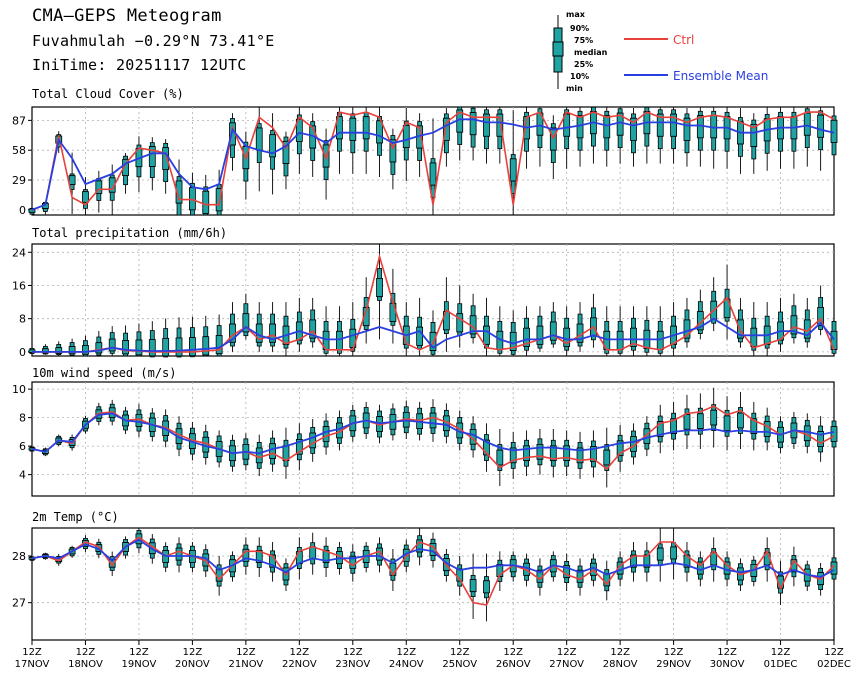 The height and width of the screenshot is (679, 860). I want to click on legend-ctrl-label: Ctrl, so click(684, 40).